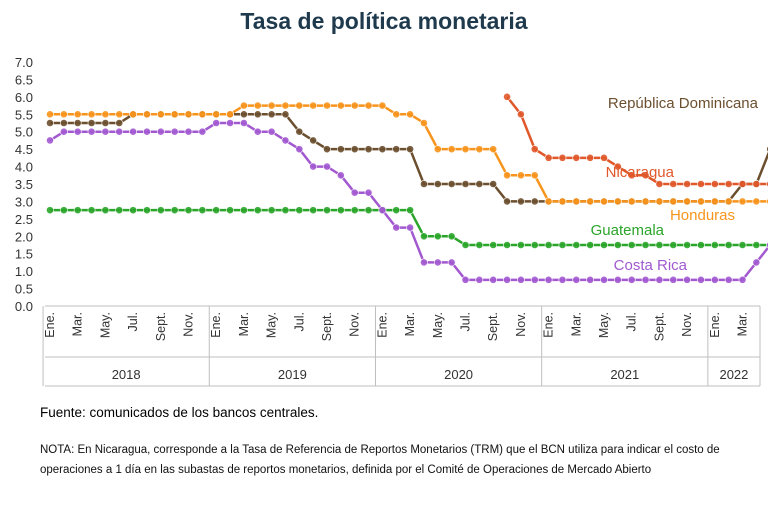 This screenshot has height=510, width=768. I want to click on y-tick-label: 5.0, so click(24, 132).